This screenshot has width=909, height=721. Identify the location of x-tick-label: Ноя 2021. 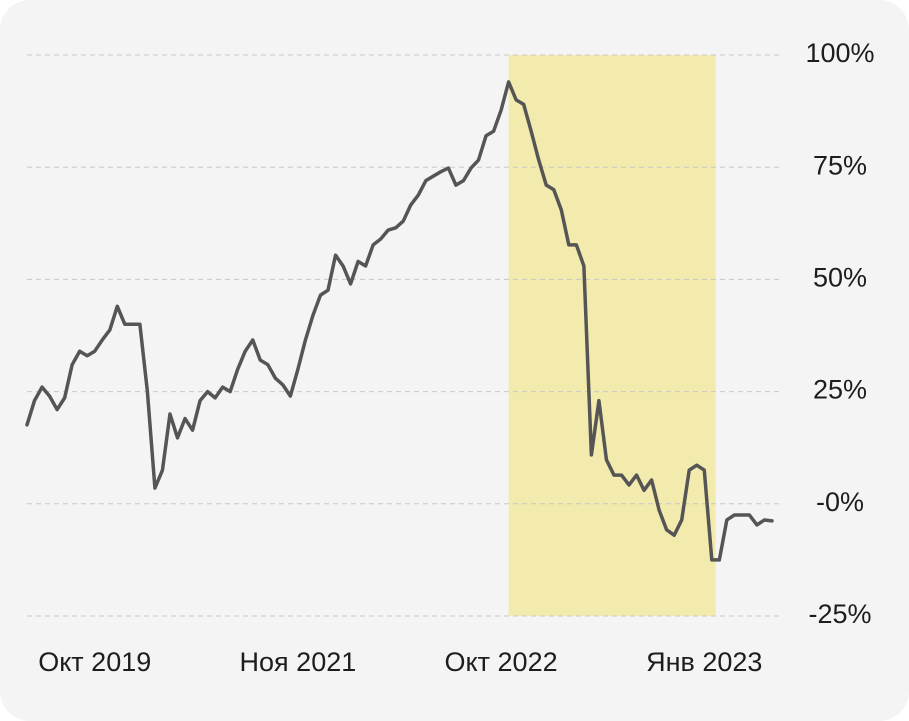
(298, 662).